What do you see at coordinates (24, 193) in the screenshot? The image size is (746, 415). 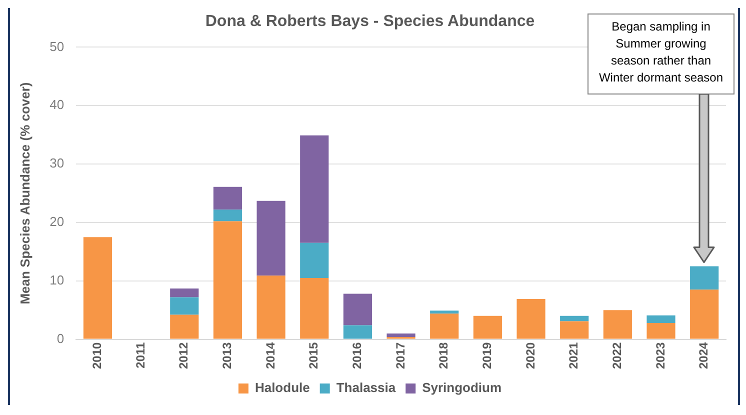 I see `y-axis-title: Mean Species Abundance (% cover)` at bounding box center [24, 193].